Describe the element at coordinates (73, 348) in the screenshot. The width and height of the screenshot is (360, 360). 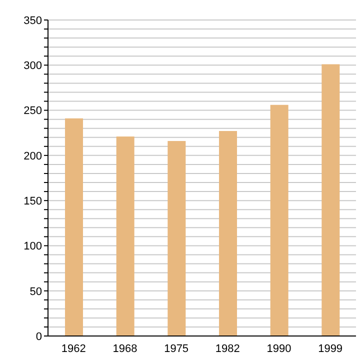
I see `x-tick-label: 1962` at that location.